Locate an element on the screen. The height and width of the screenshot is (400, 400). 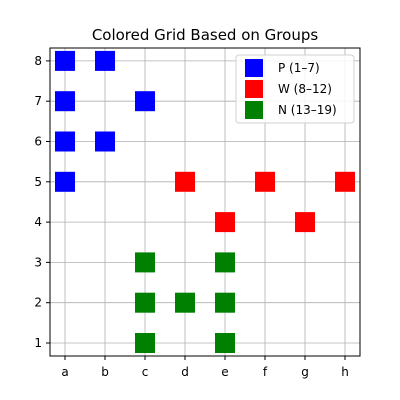
x-tick-label: d is located at coordinates (185, 372).